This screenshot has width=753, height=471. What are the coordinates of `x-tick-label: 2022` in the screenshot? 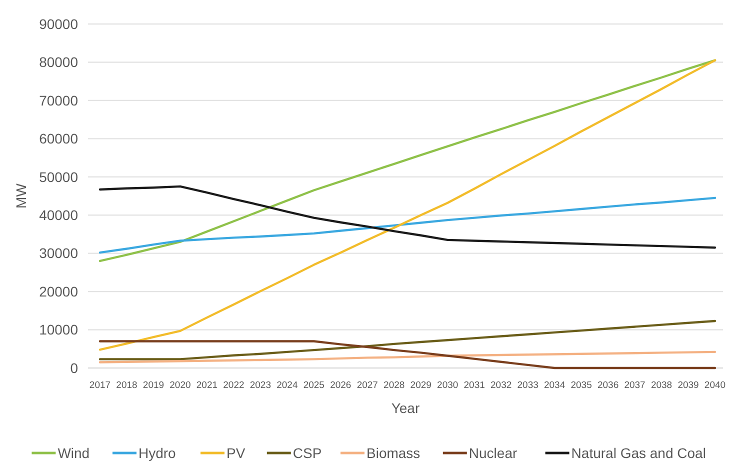 It's located at (233, 385).